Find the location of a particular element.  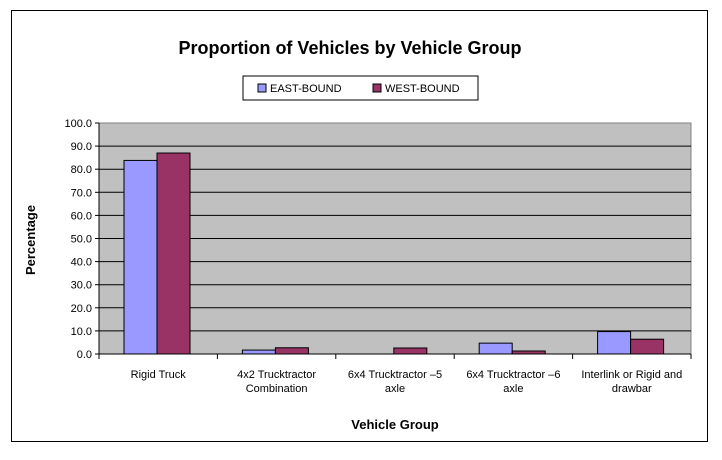

y-tick-label: 70.0 is located at coordinates (81, 193).